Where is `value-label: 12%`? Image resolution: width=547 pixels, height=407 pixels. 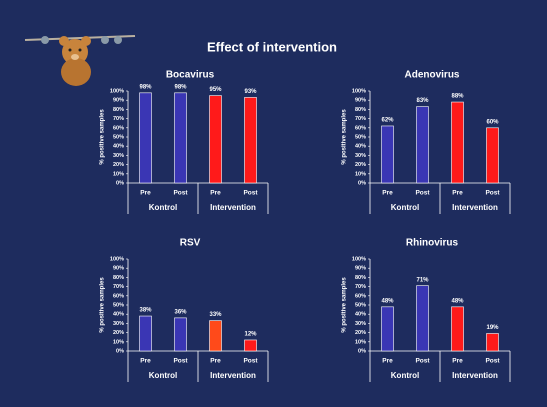
value-label: 12% is located at coordinates (250, 335).